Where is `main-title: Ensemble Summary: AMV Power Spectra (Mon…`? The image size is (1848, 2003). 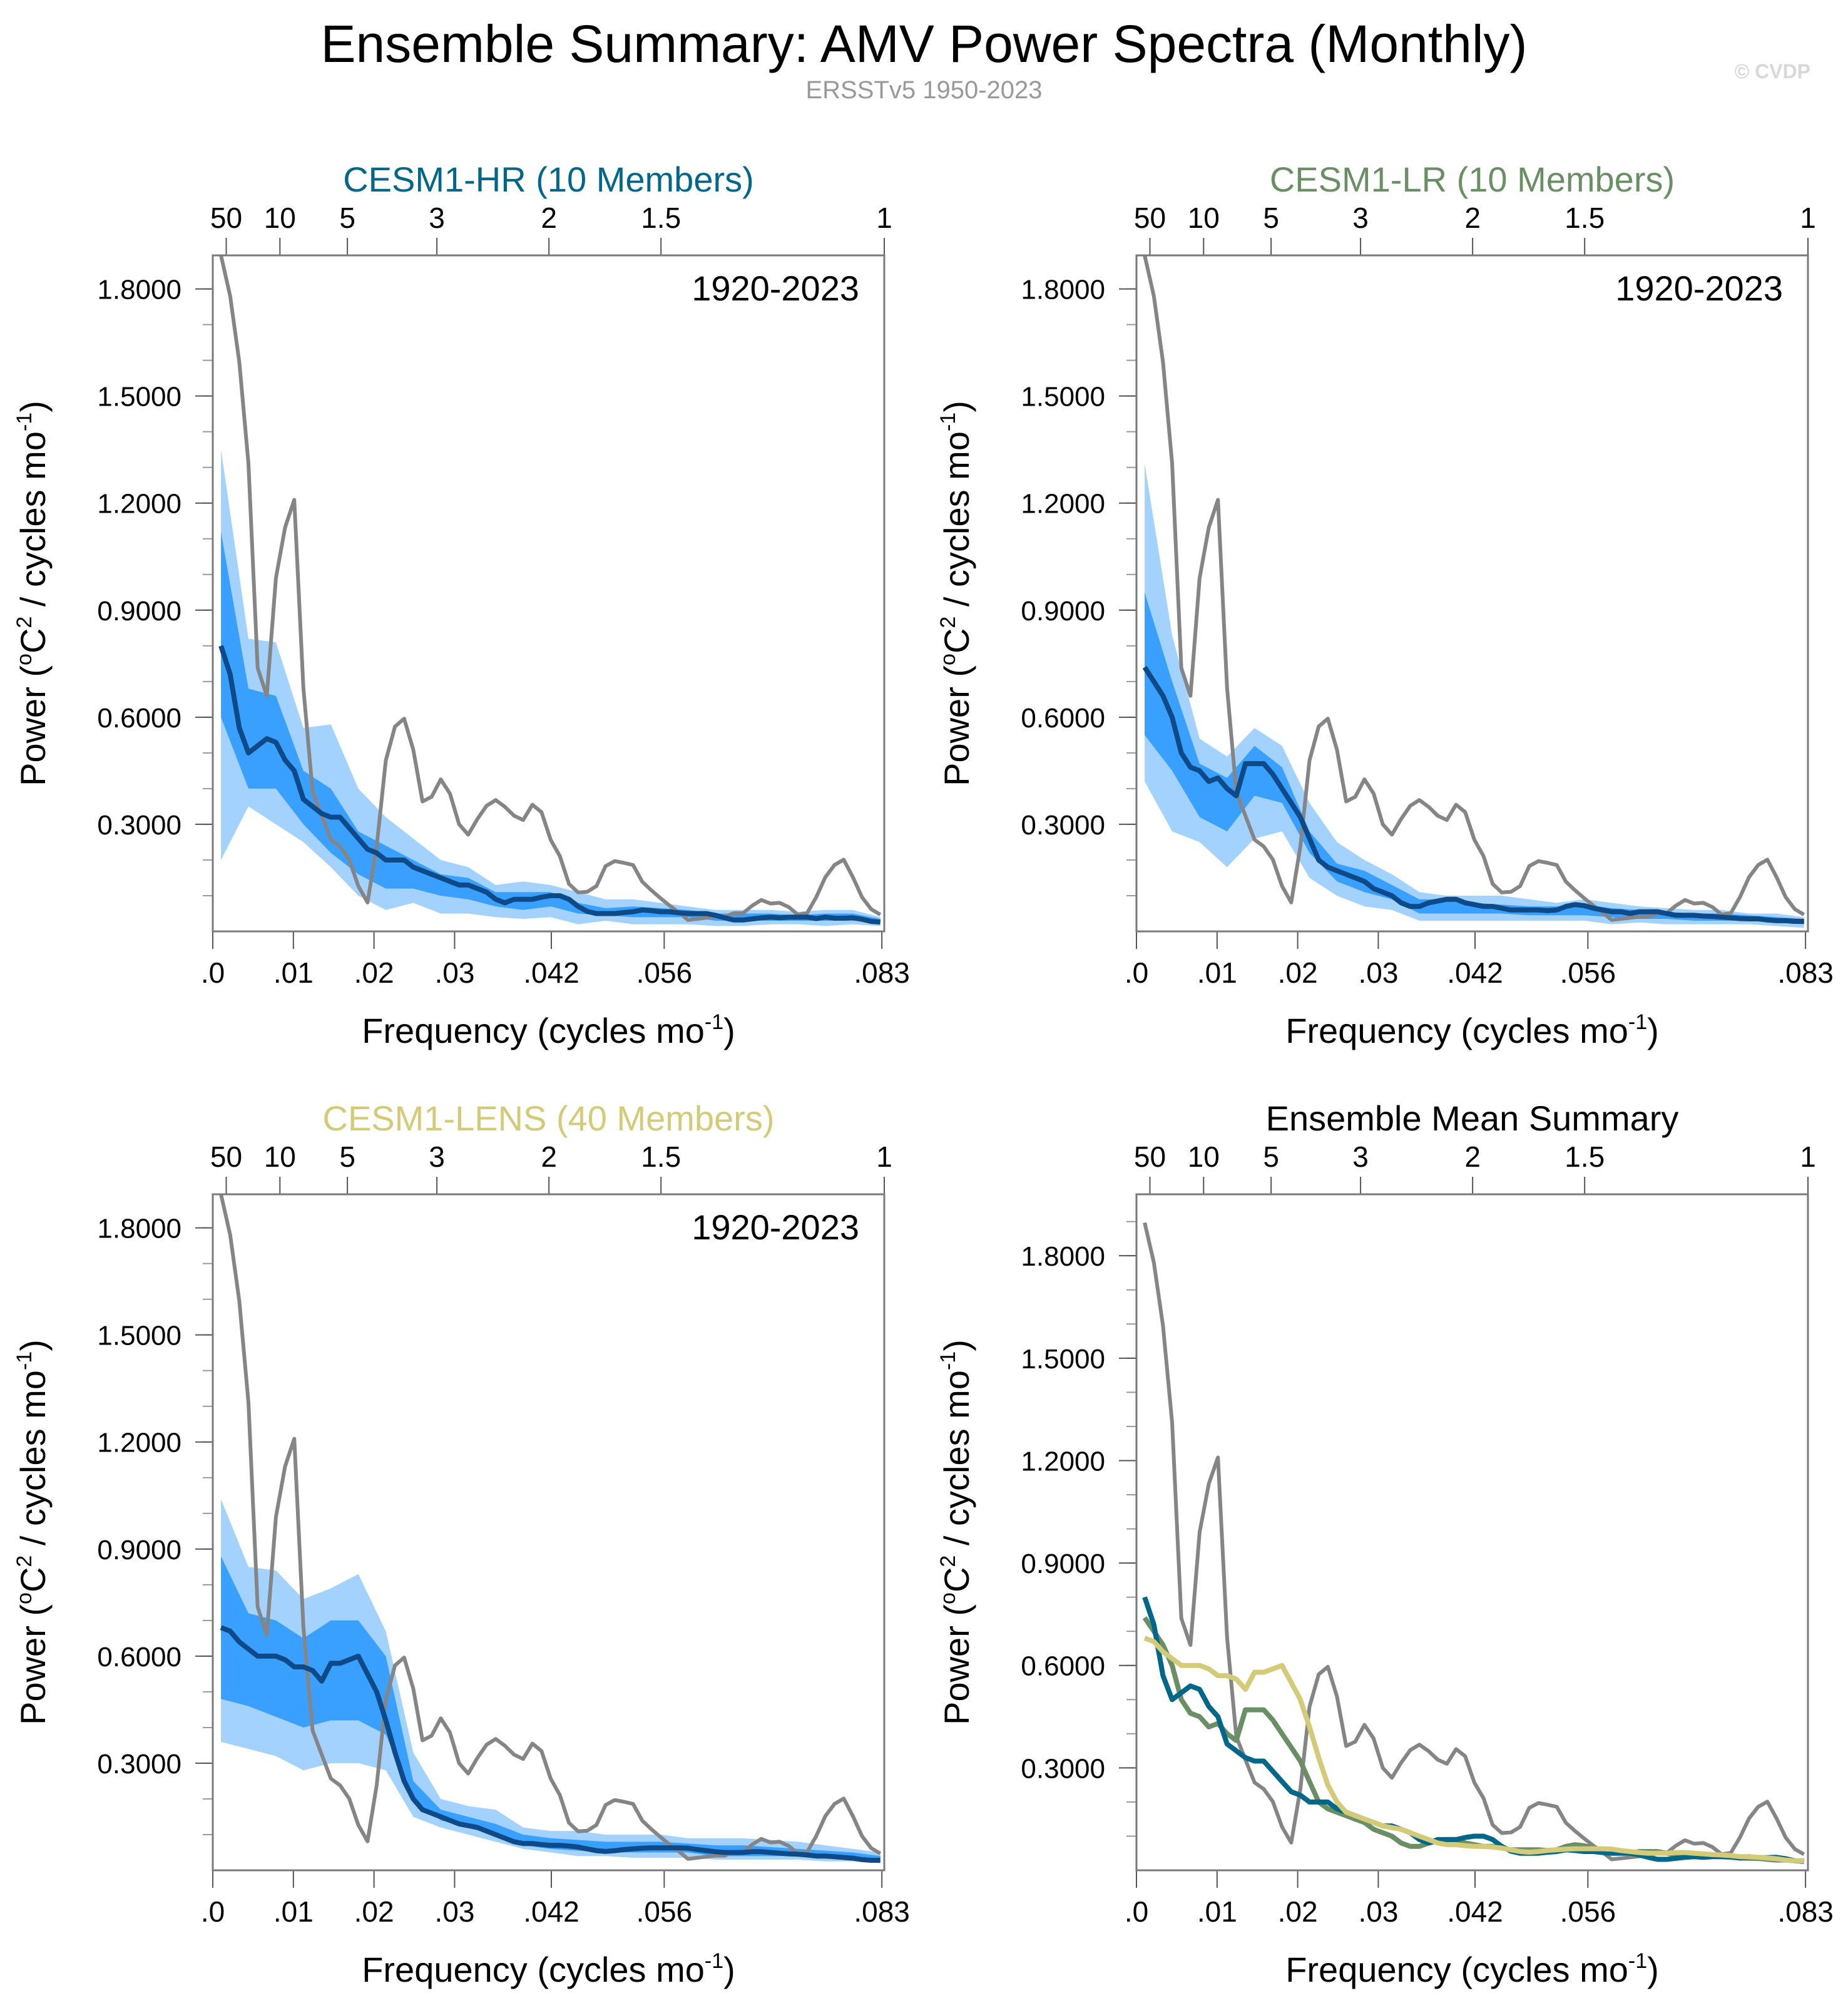 main-title: Ensemble Summary: AMV Power Spectra (Mon… is located at coordinates (924, 43).